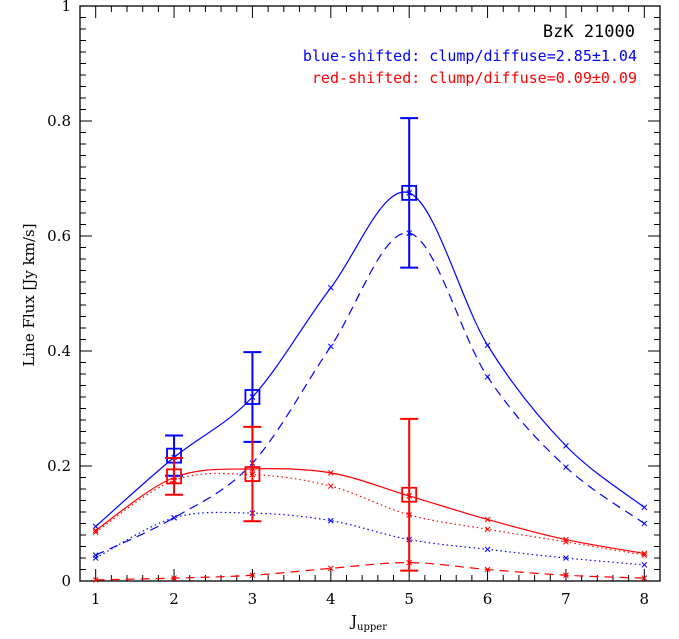 This screenshot has height=639, width=679. I want to click on y-axis-label: Line Flux [Jy km/s], so click(29, 294).